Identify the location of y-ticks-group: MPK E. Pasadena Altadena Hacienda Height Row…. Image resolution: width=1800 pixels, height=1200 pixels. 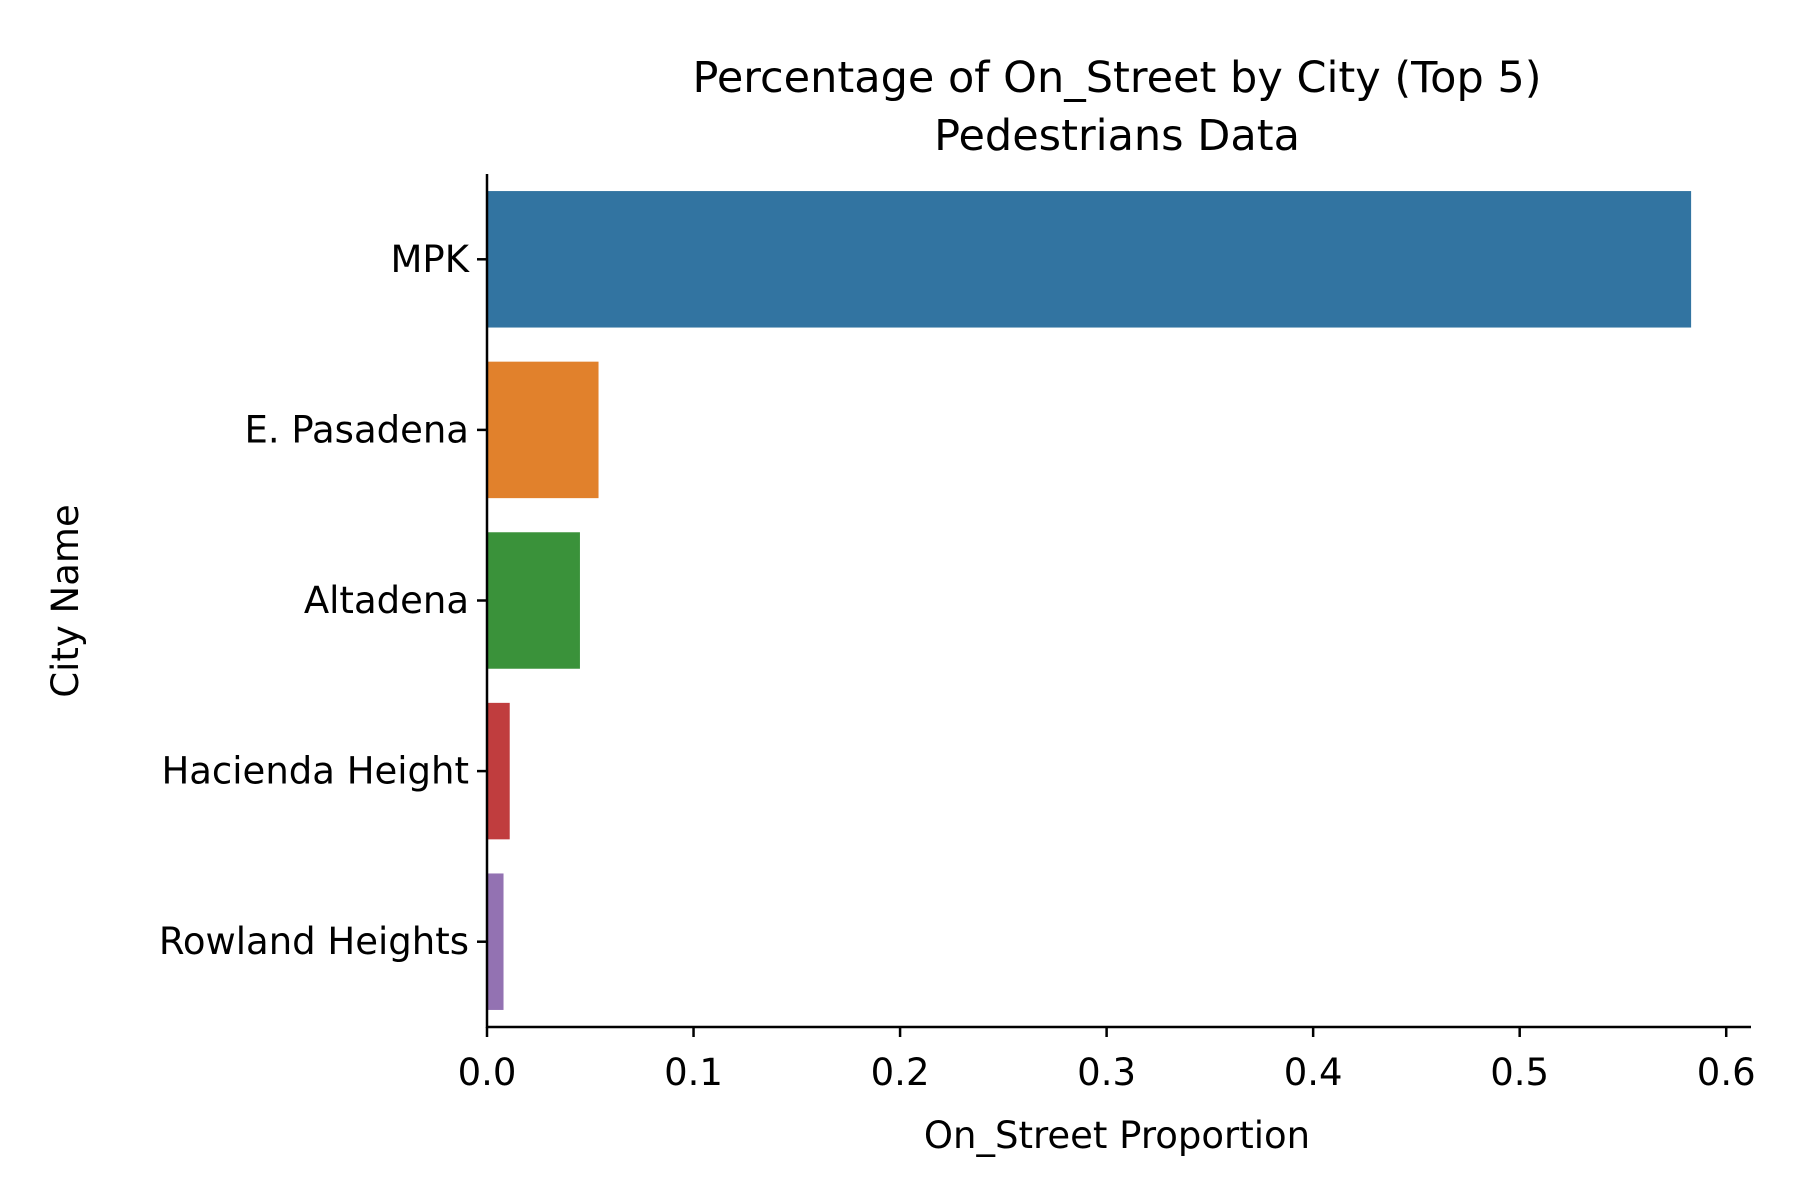
(323, 600).